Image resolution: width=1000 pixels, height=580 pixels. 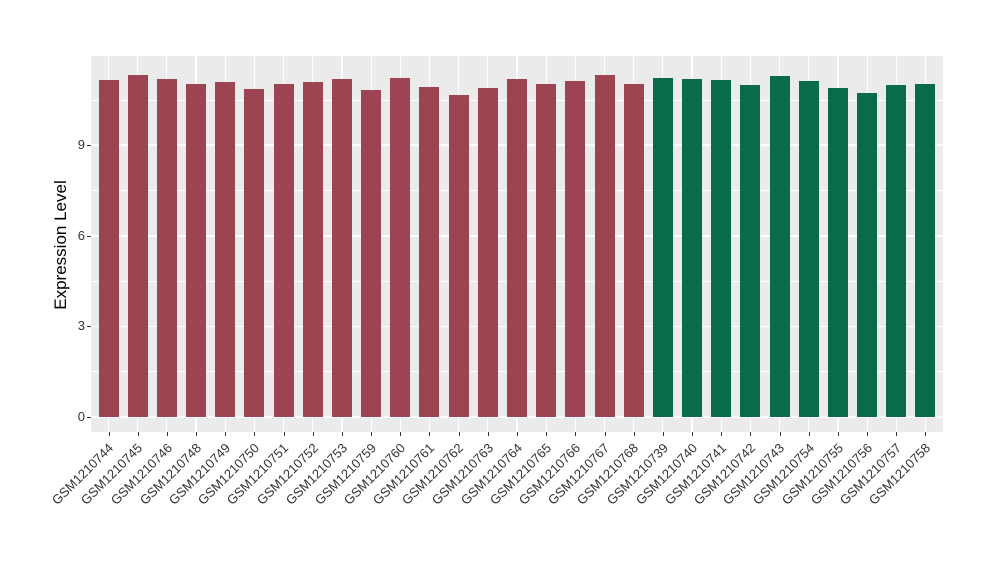 What do you see at coordinates (692, 248) in the screenshot?
I see `bar-GSM1210740` at bounding box center [692, 248].